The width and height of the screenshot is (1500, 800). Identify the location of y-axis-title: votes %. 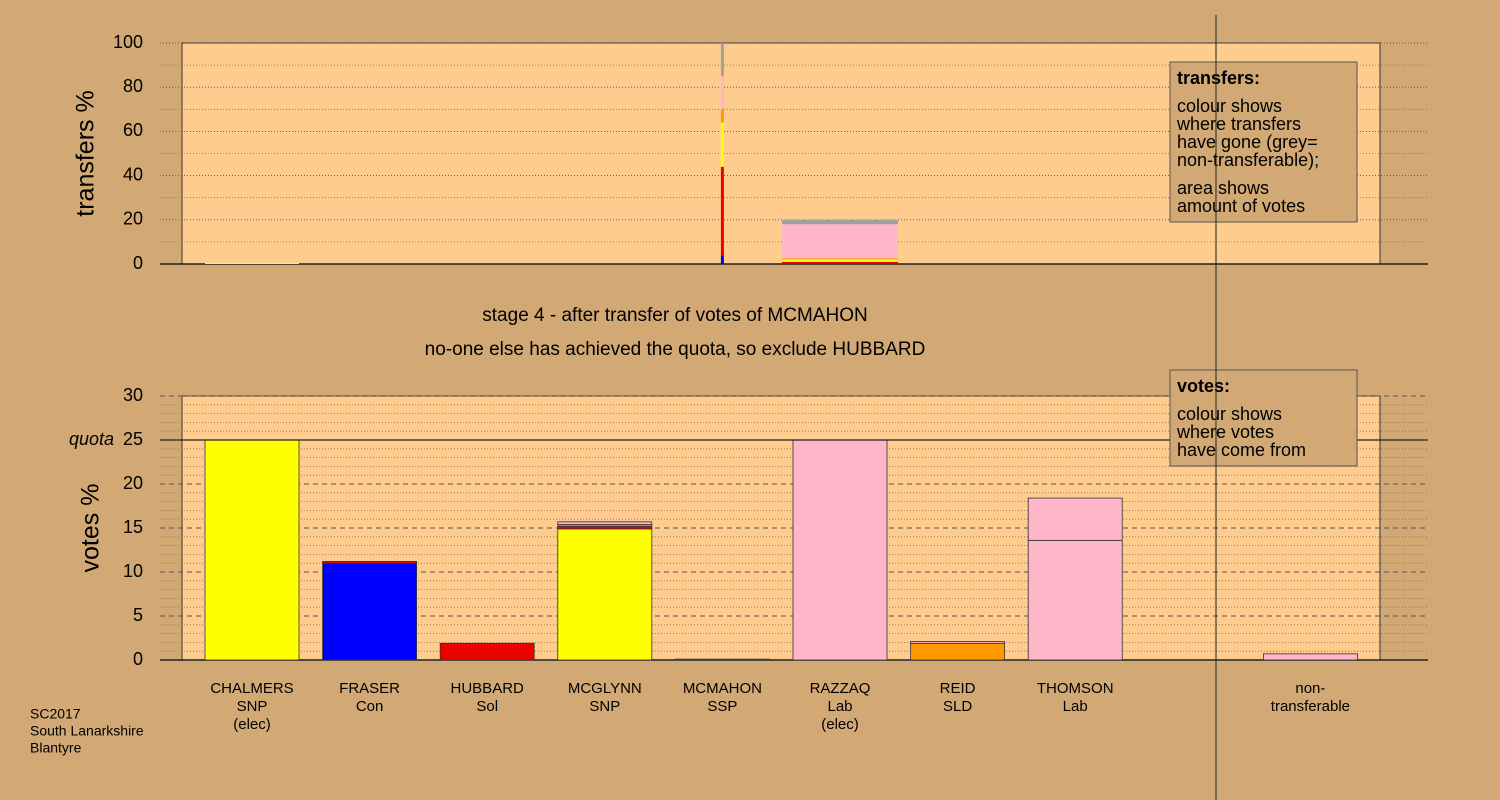
(91, 528).